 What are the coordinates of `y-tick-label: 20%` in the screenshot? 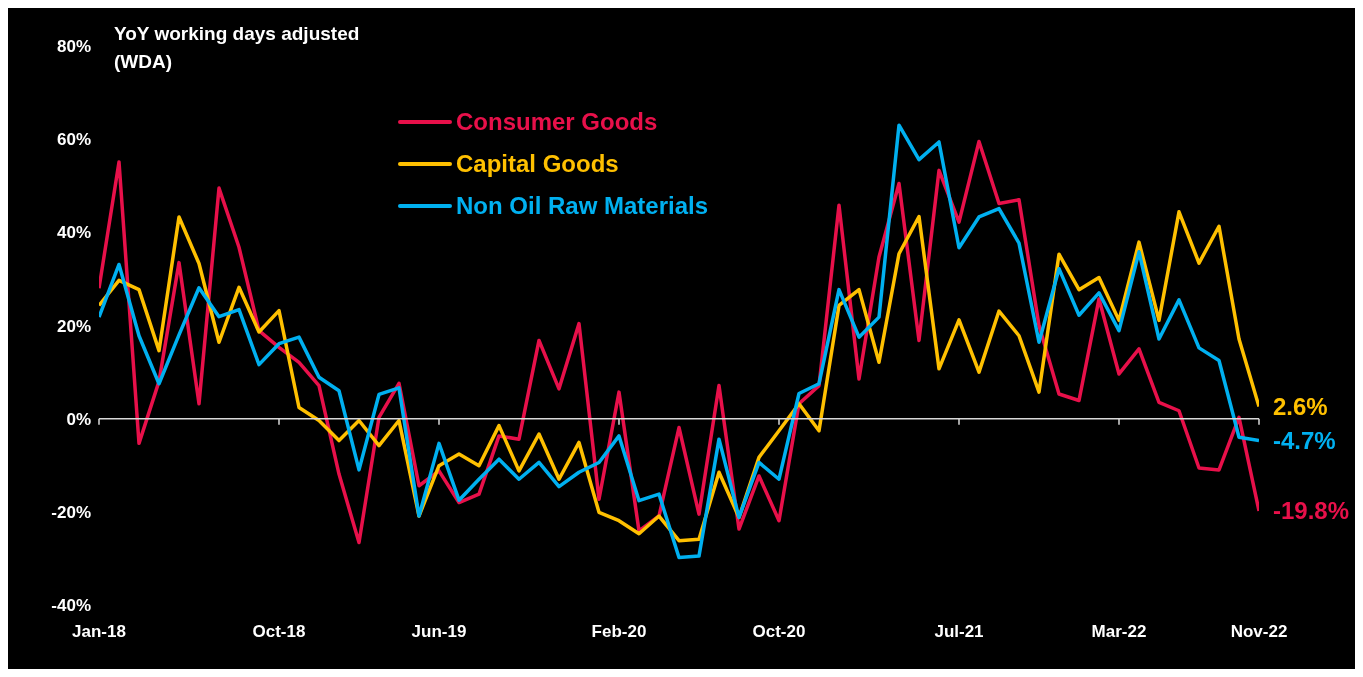 It's located at (73, 326).